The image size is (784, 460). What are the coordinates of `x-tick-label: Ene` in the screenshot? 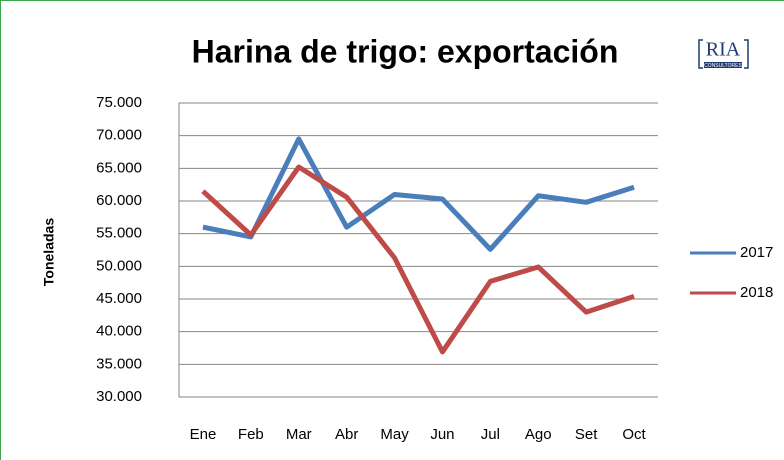 It's located at (203, 434).